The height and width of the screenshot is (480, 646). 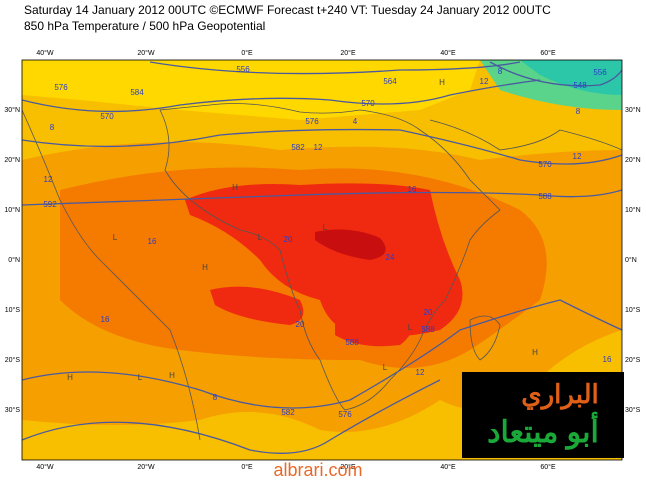 I want to click on lat-label-right: 10°N, so click(x=633, y=210).